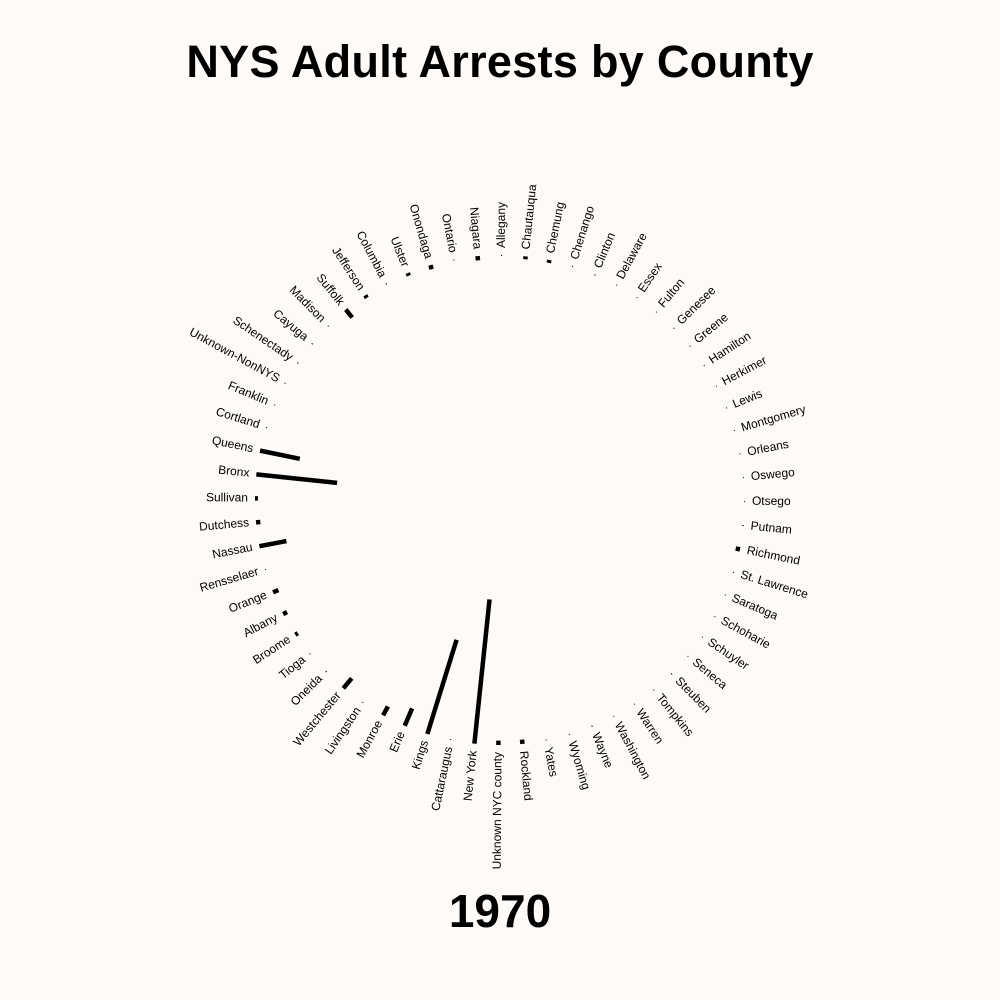 The image size is (1000, 1000). I want to click on bar-columbia, so click(386, 283).